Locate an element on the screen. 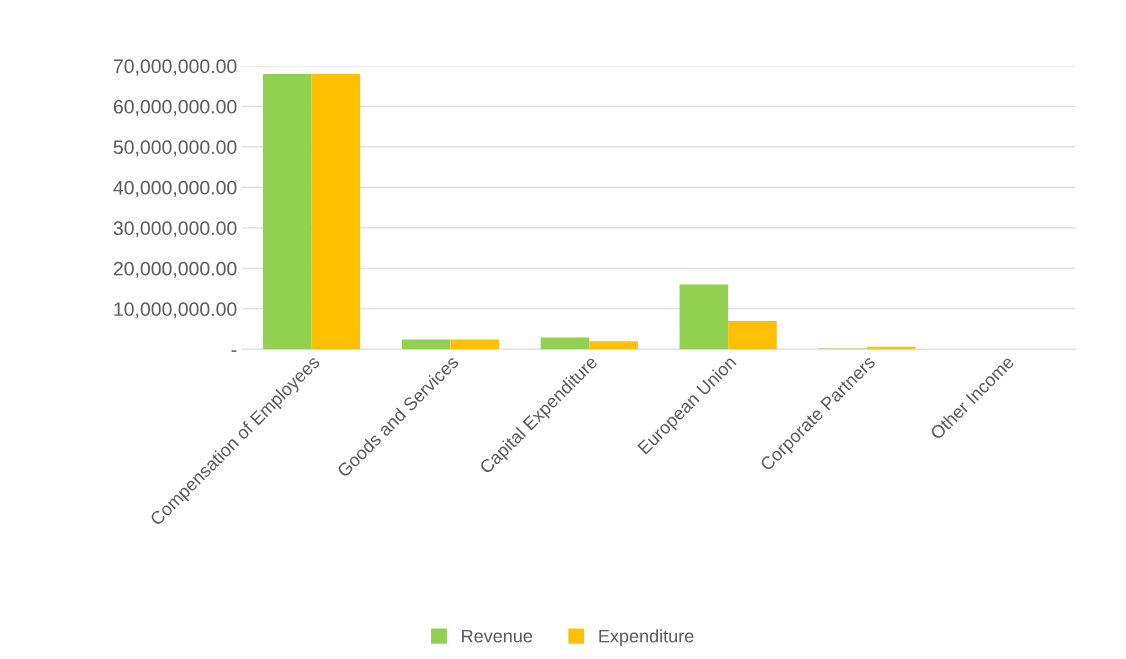 The image size is (1126, 659). y-tick-label: 50,000,000.00 is located at coordinates (175, 148).